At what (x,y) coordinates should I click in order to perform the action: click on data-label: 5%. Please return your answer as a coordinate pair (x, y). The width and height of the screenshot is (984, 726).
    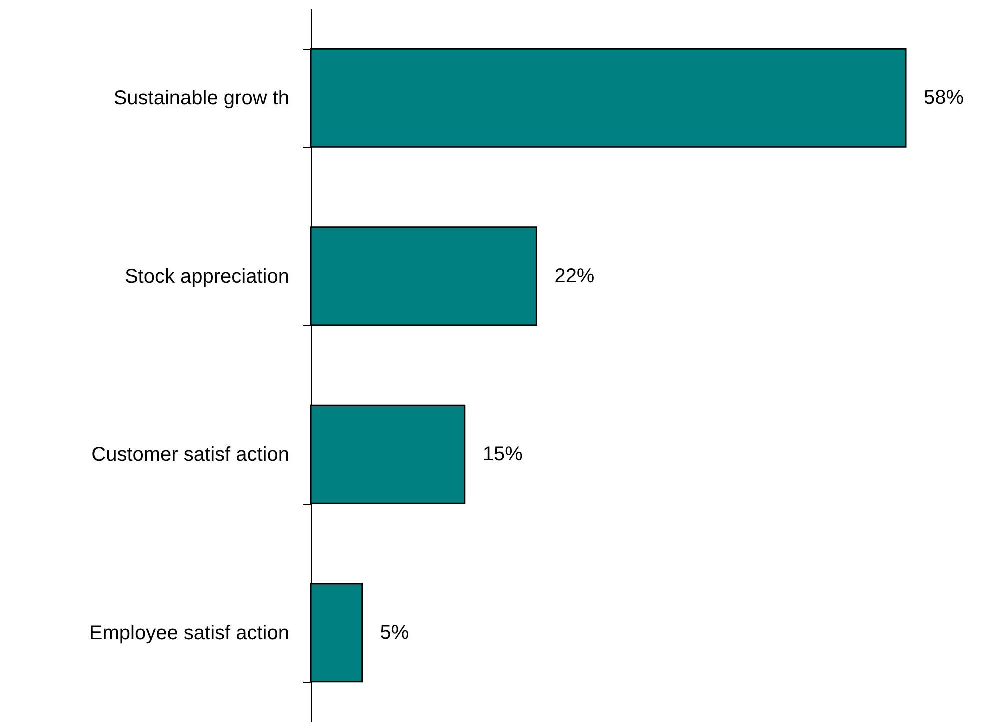
    Looking at the image, I should click on (395, 633).